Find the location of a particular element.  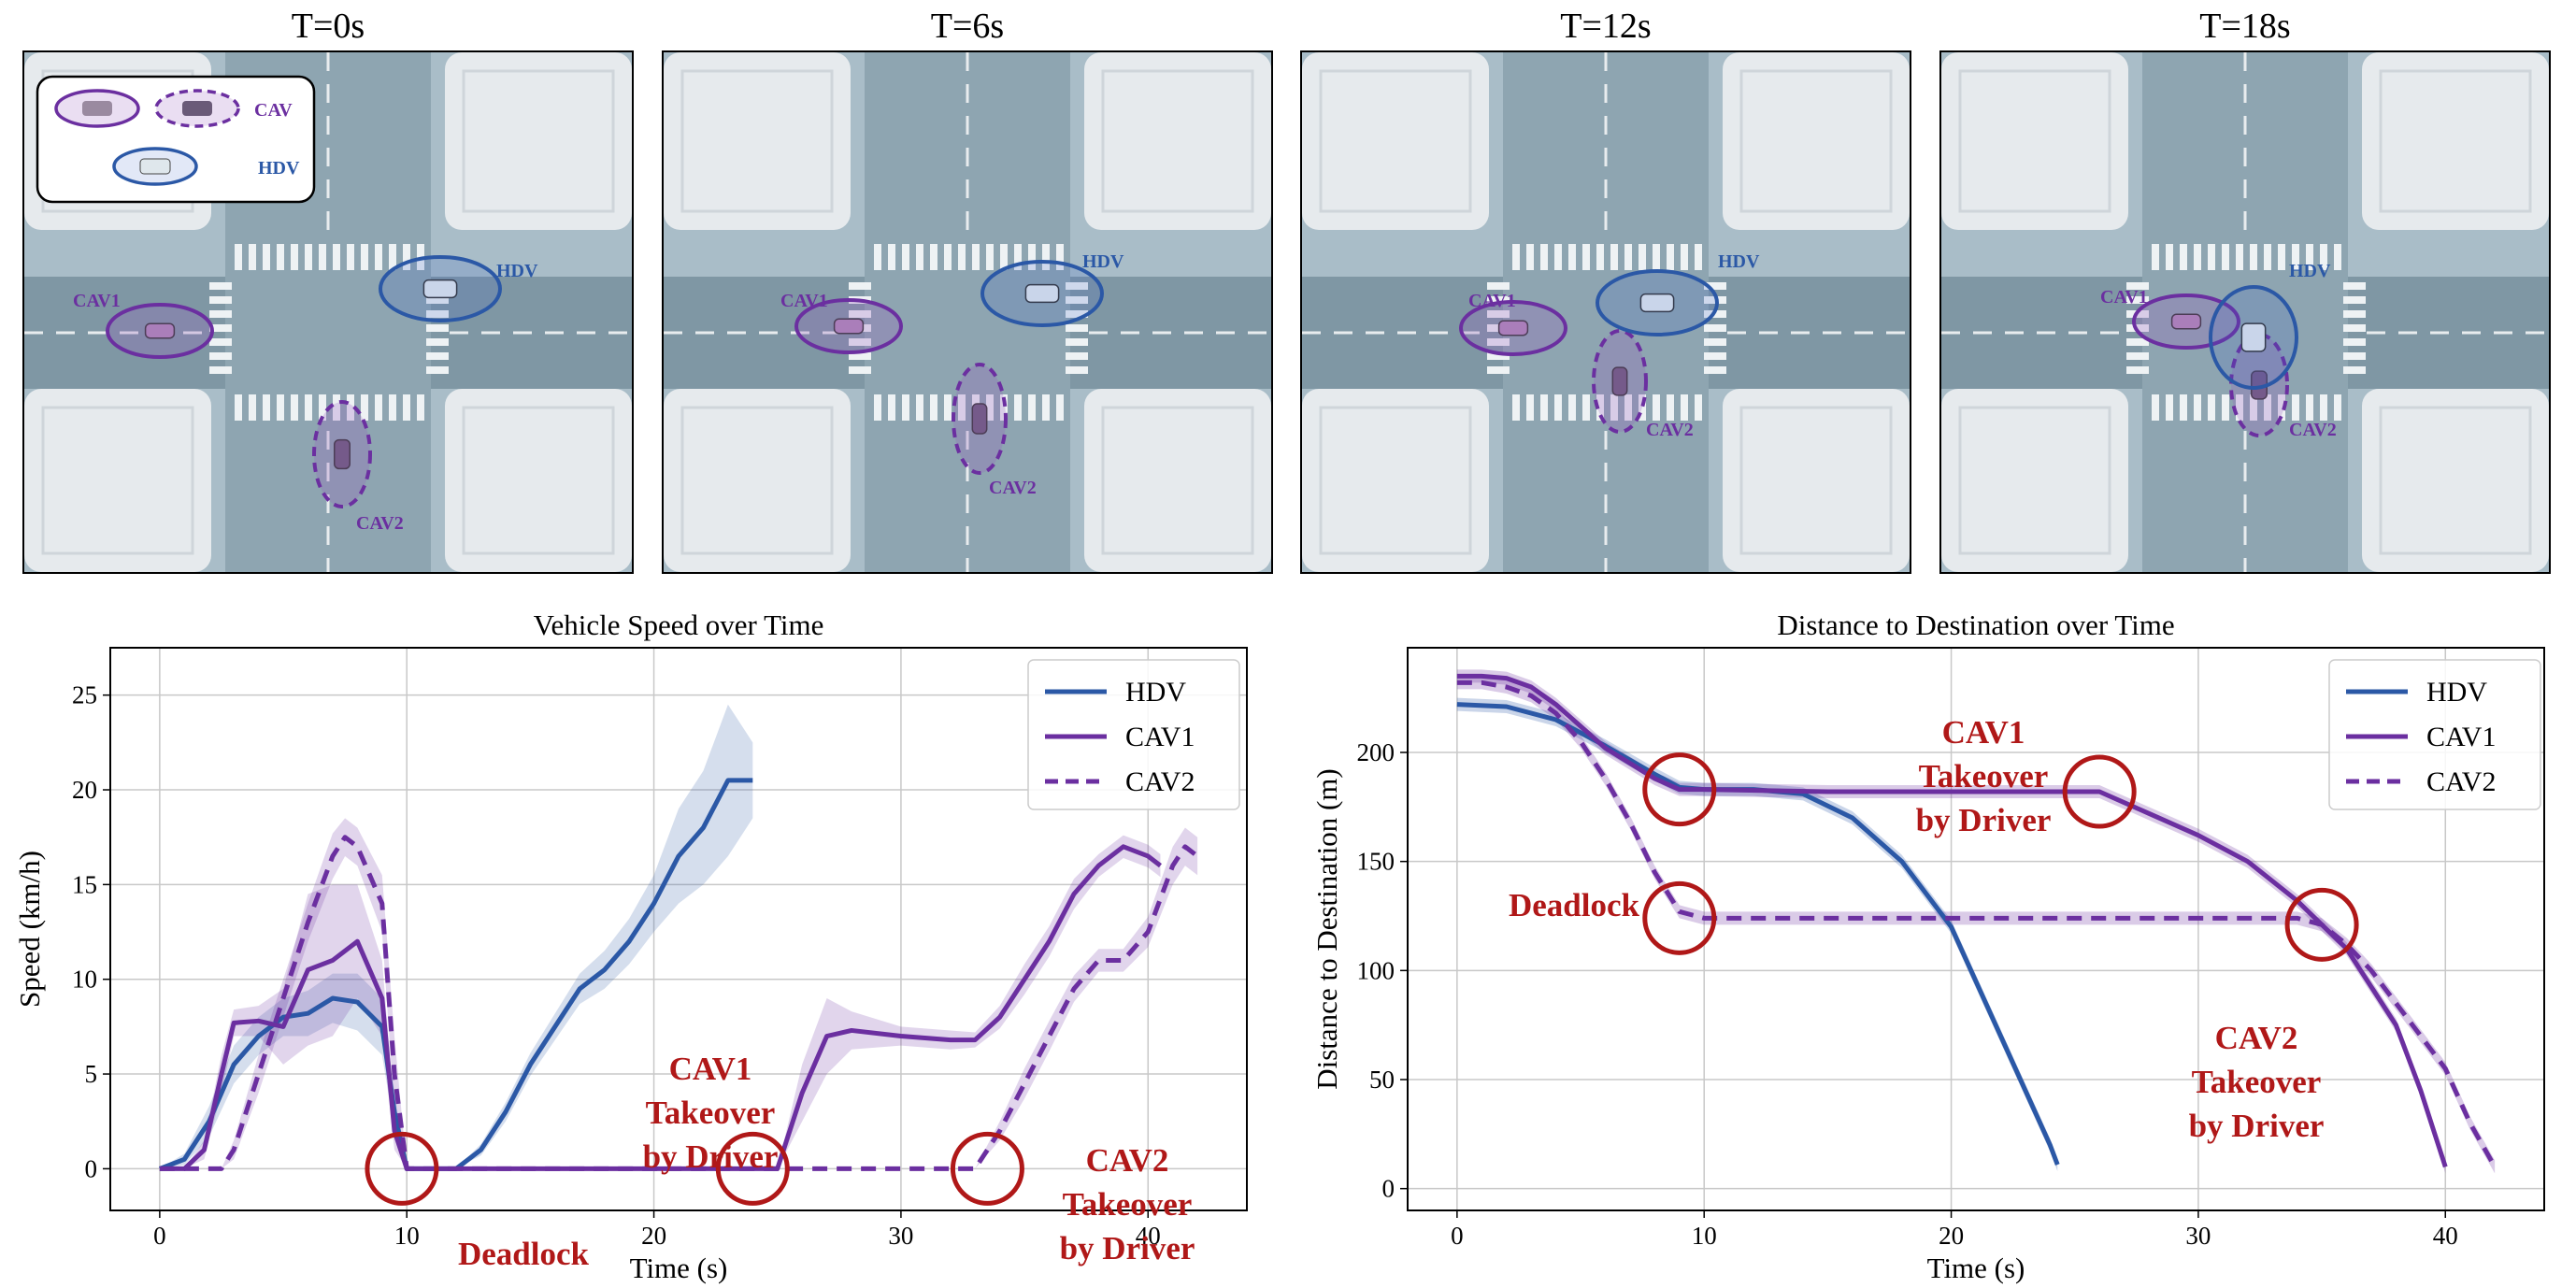

x-axis-label: Time (s) is located at coordinates (679, 1268).